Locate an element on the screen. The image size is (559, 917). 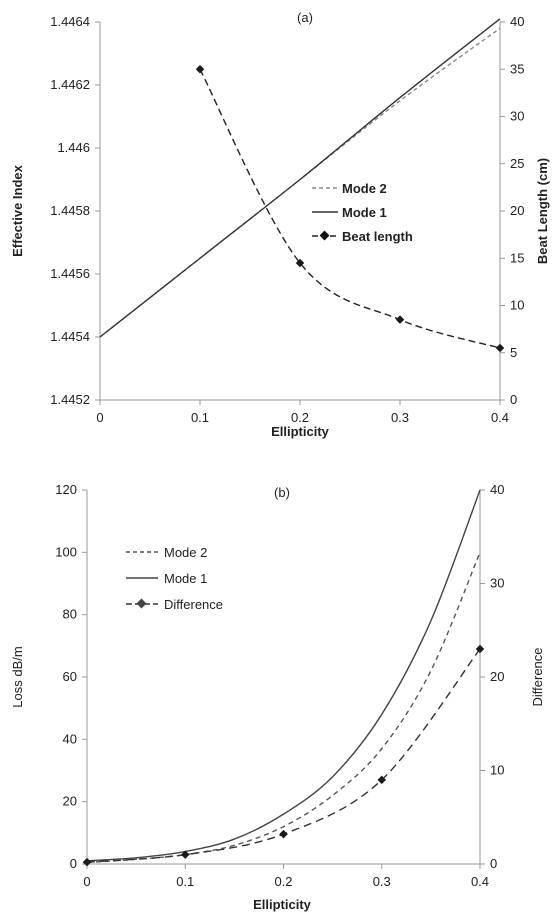
chart-b-y2-tick-label: 20 is located at coordinates (497, 676).